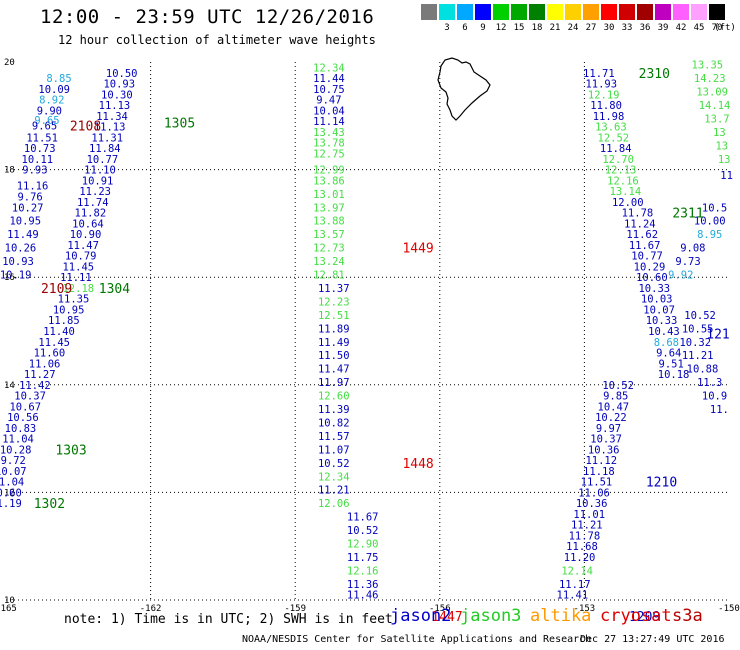  What do you see at coordinates (9, 601) in the screenshot?
I see `y-tick-label: 10` at bounding box center [9, 601].